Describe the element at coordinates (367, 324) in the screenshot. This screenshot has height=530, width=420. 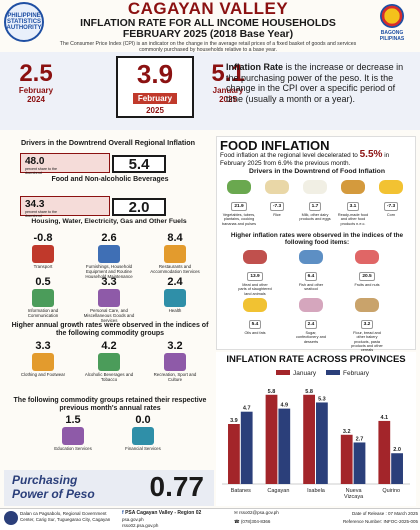
I see `food-higher-value: 3.2` at that location.